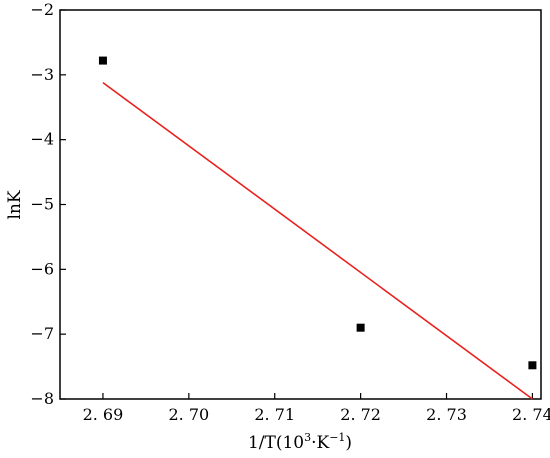 This screenshot has height=458, width=550. Describe the element at coordinates (348, 443) in the screenshot. I see `x-axis-label-end: )` at that location.